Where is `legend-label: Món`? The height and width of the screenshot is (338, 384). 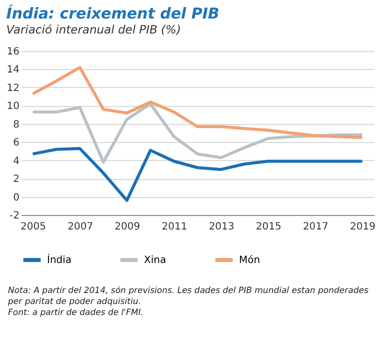 legend-label: Món is located at coordinates (249, 260).